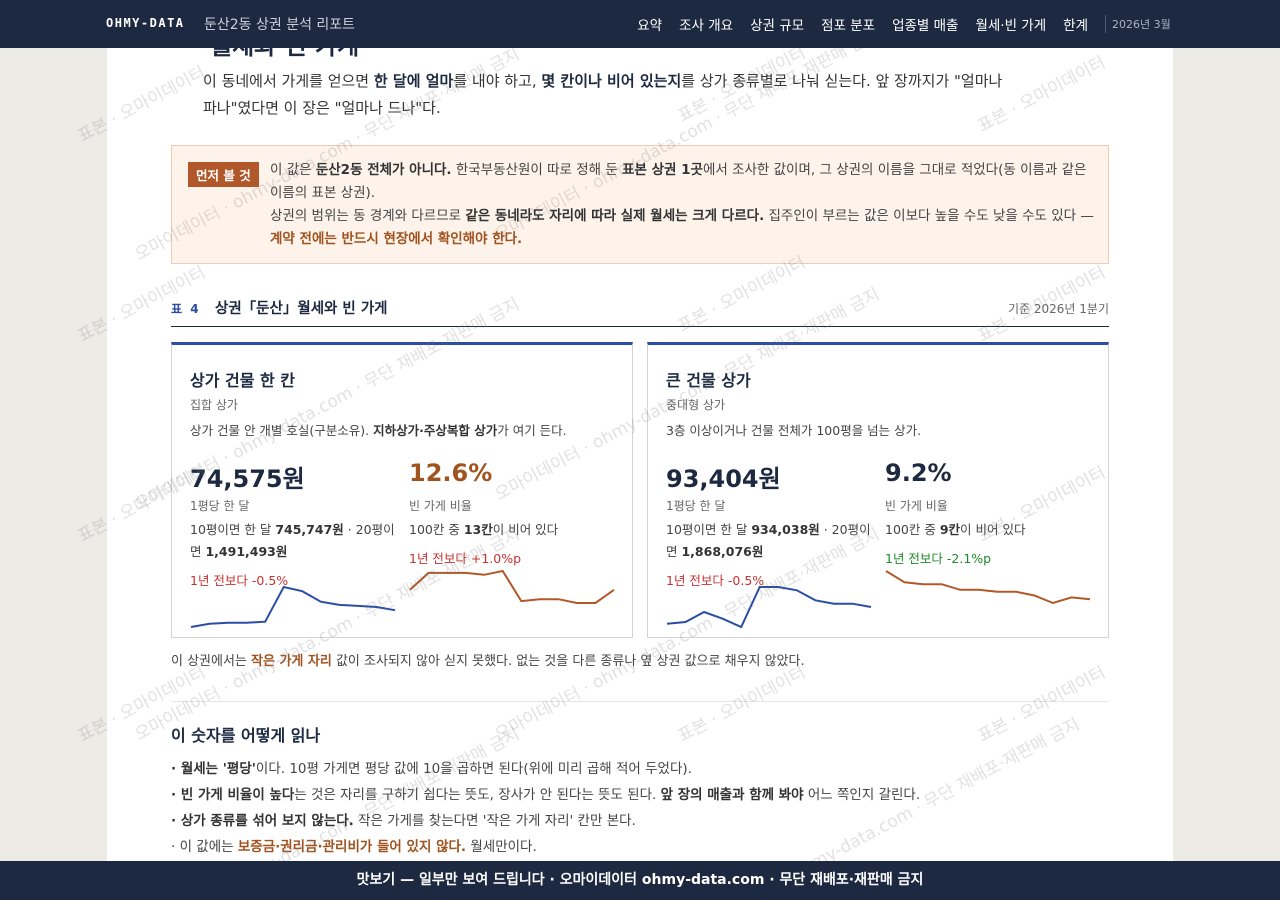 Image resolution: width=1280 pixels, height=900 pixels. What do you see at coordinates (848, 26) in the screenshot?
I see `nav-item-distribution: 점포 분포` at bounding box center [848, 26].